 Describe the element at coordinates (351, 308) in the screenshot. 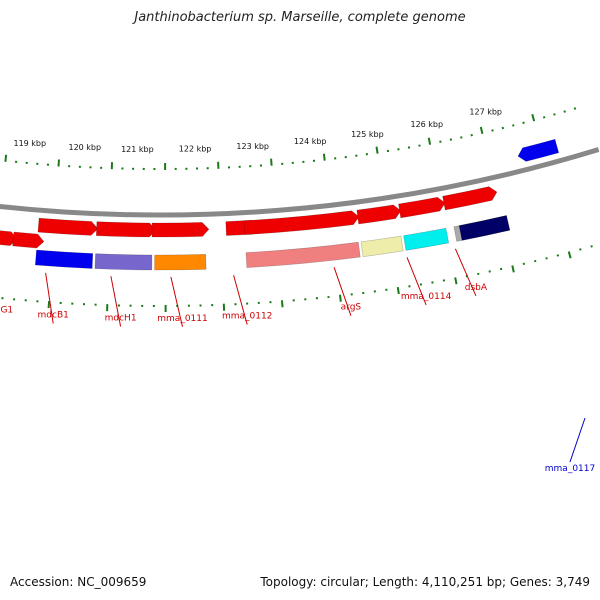

I see `gene-label: argS` at that location.